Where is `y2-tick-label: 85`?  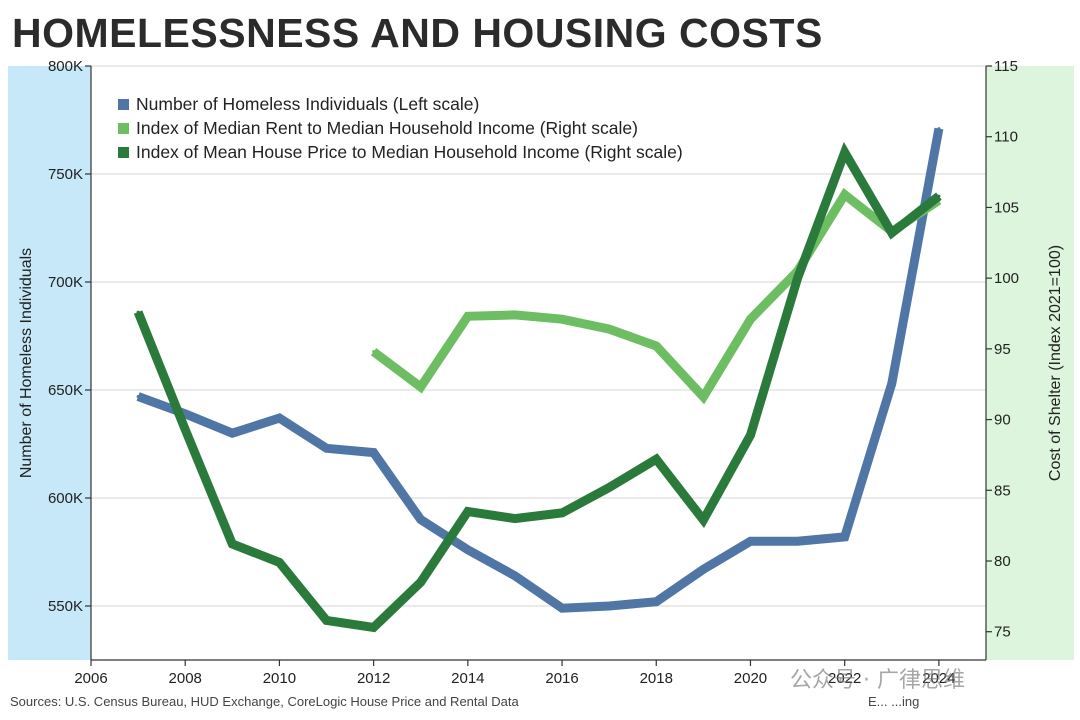 y2-tick-label: 85 is located at coordinates (1002, 490).